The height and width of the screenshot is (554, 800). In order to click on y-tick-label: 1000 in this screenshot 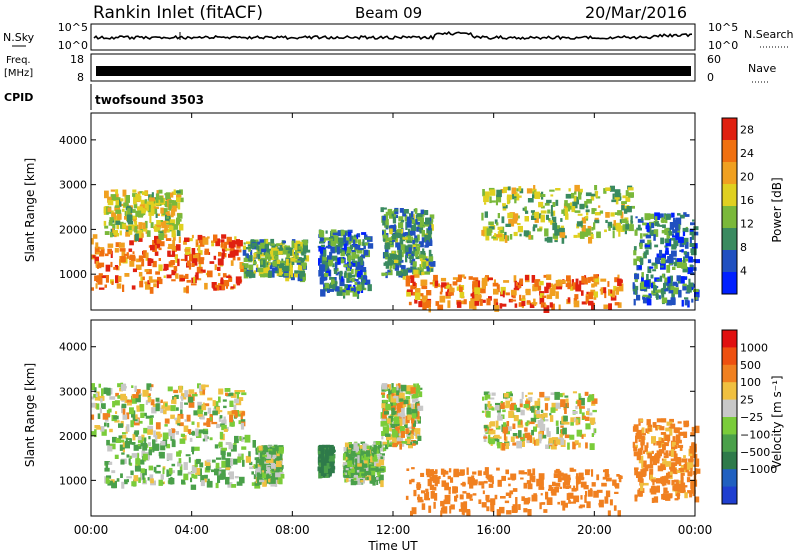, I will do `click(73, 274)`.